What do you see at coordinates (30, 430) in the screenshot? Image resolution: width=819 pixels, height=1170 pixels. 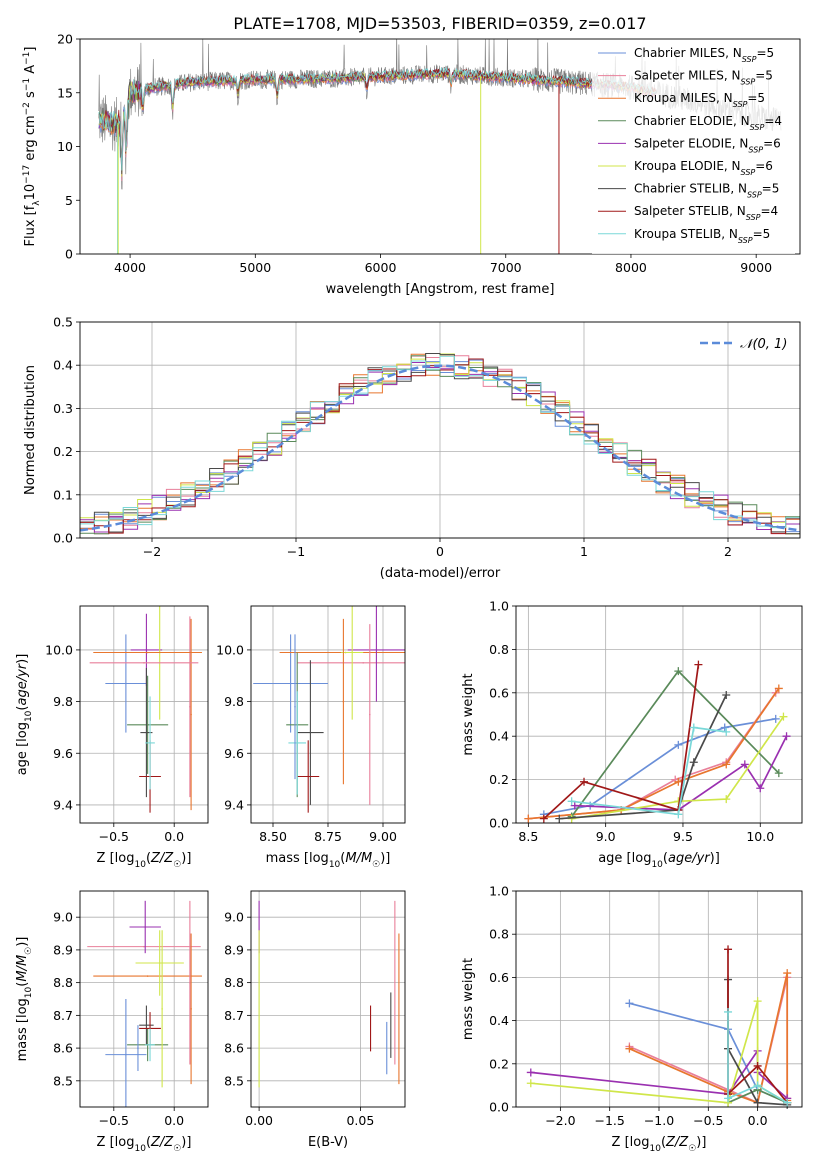 I see `y-axis-label: Normed distribution` at bounding box center [30, 430].